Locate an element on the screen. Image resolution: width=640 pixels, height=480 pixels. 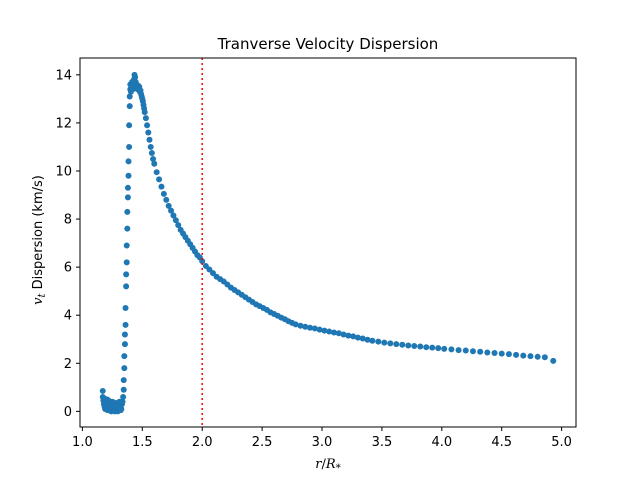
y-tick-label: 2 is located at coordinates (68, 364).